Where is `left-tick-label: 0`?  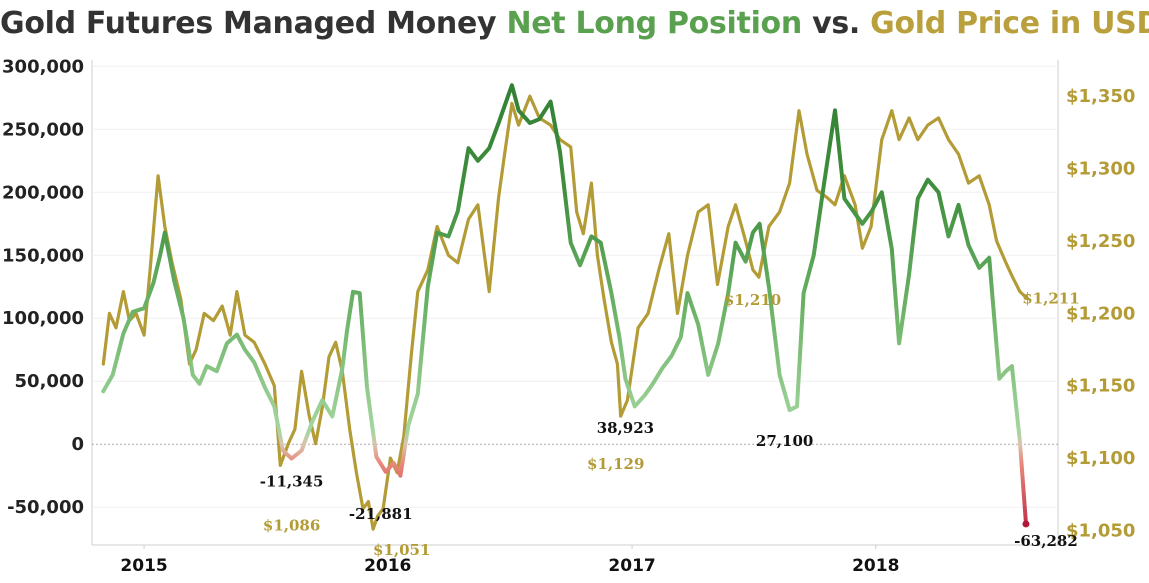
left-tick-label: 0 is located at coordinates (77, 444).